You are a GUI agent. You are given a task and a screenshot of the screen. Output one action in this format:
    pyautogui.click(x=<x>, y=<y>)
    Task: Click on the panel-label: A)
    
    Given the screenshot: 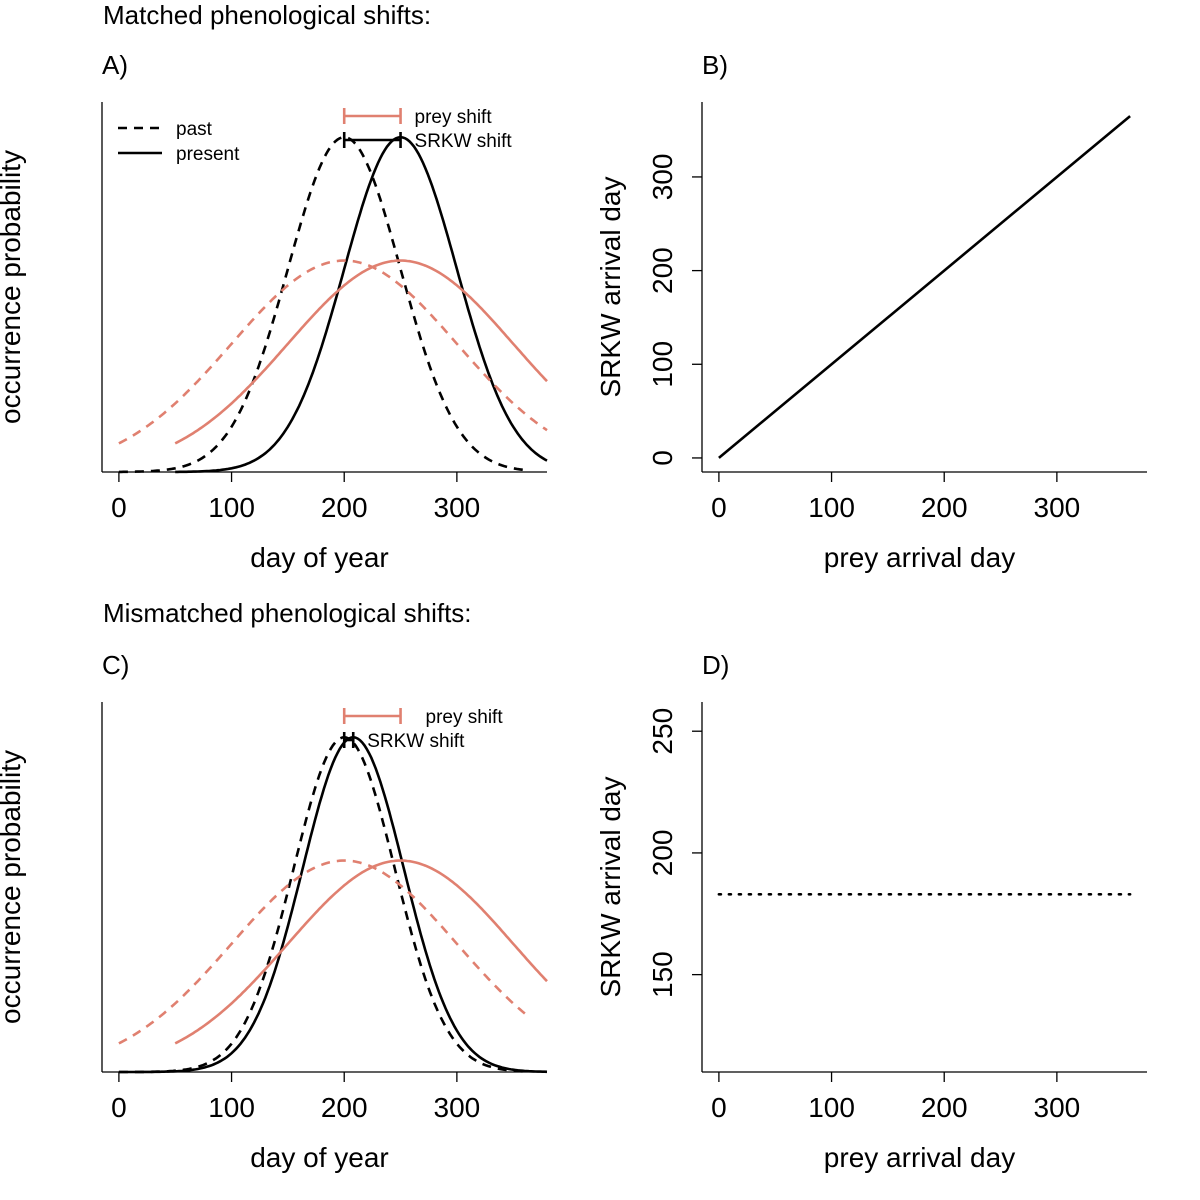 What is the action you would take?
    pyautogui.click(x=115, y=65)
    